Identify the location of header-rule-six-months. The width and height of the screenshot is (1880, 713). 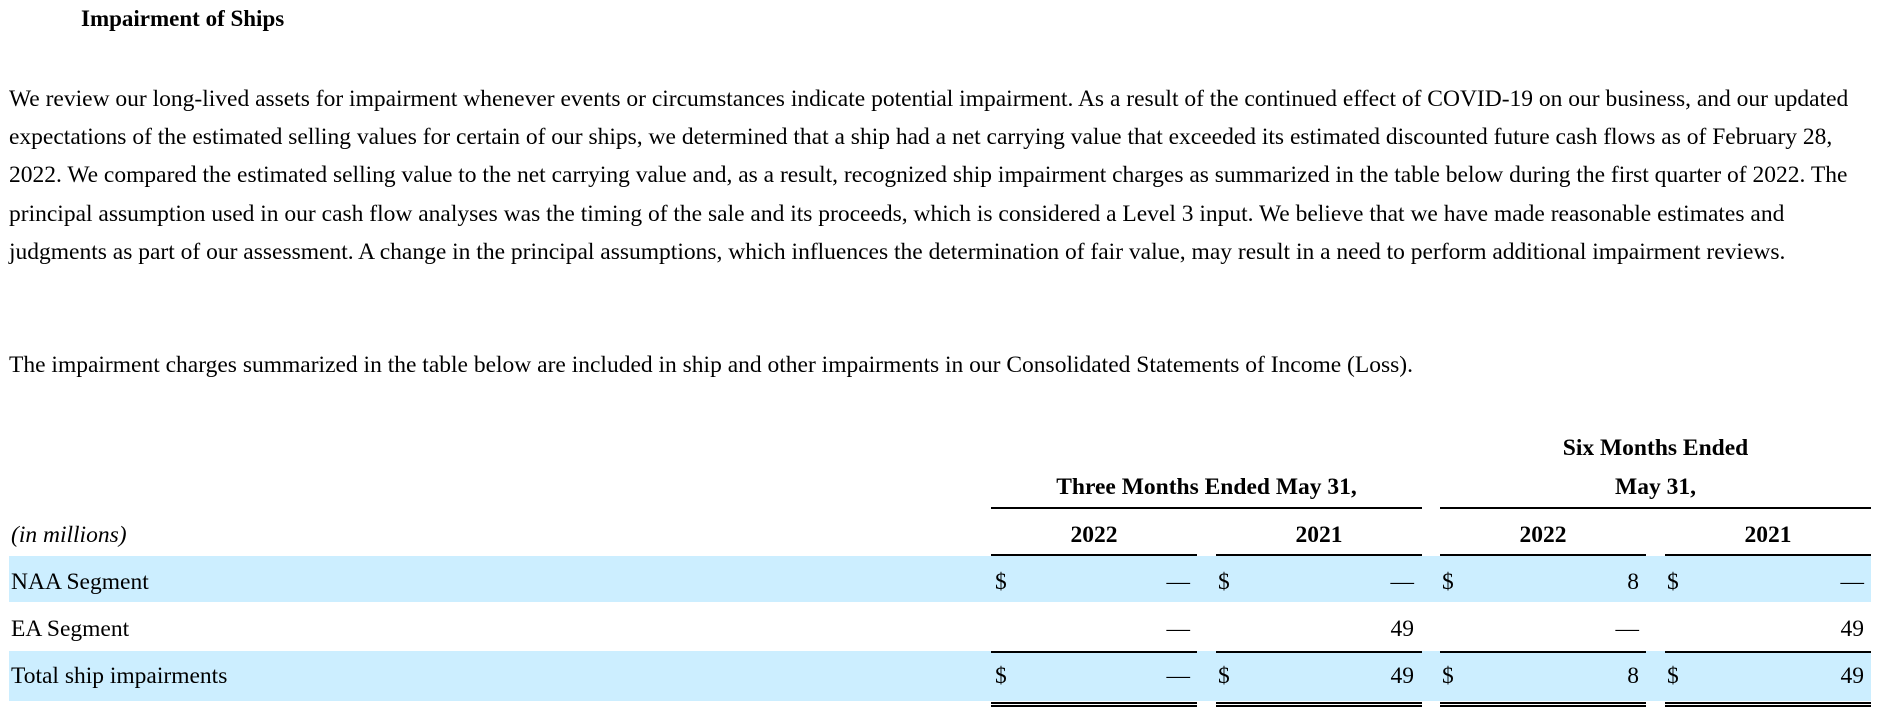
(1655, 508).